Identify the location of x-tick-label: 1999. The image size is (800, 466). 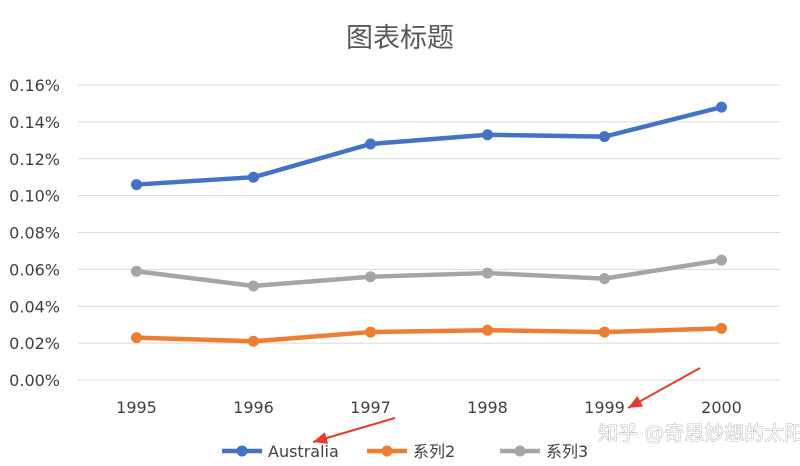
(604, 407).